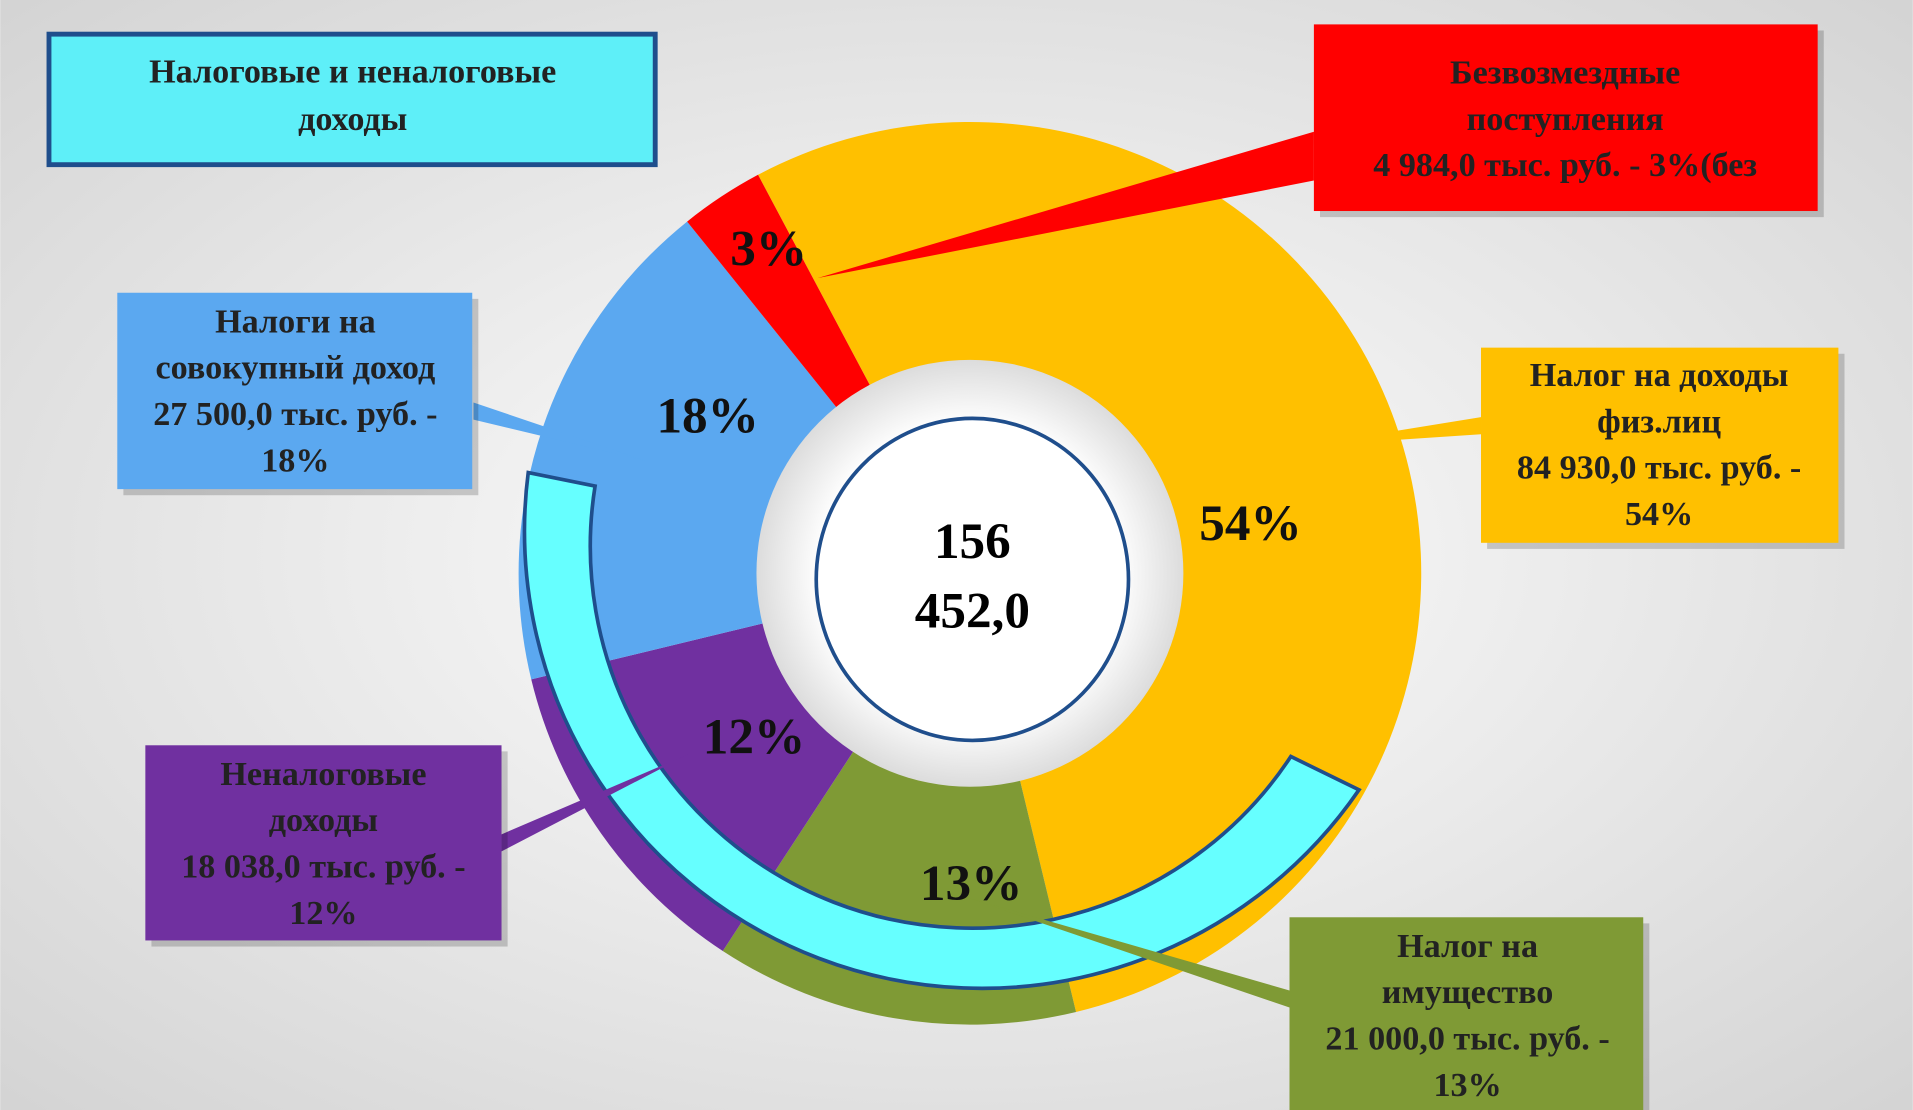 This screenshot has height=1110, width=1913. What do you see at coordinates (296, 368) in the screenshot?
I see `callout-text: совокупный доход` at bounding box center [296, 368].